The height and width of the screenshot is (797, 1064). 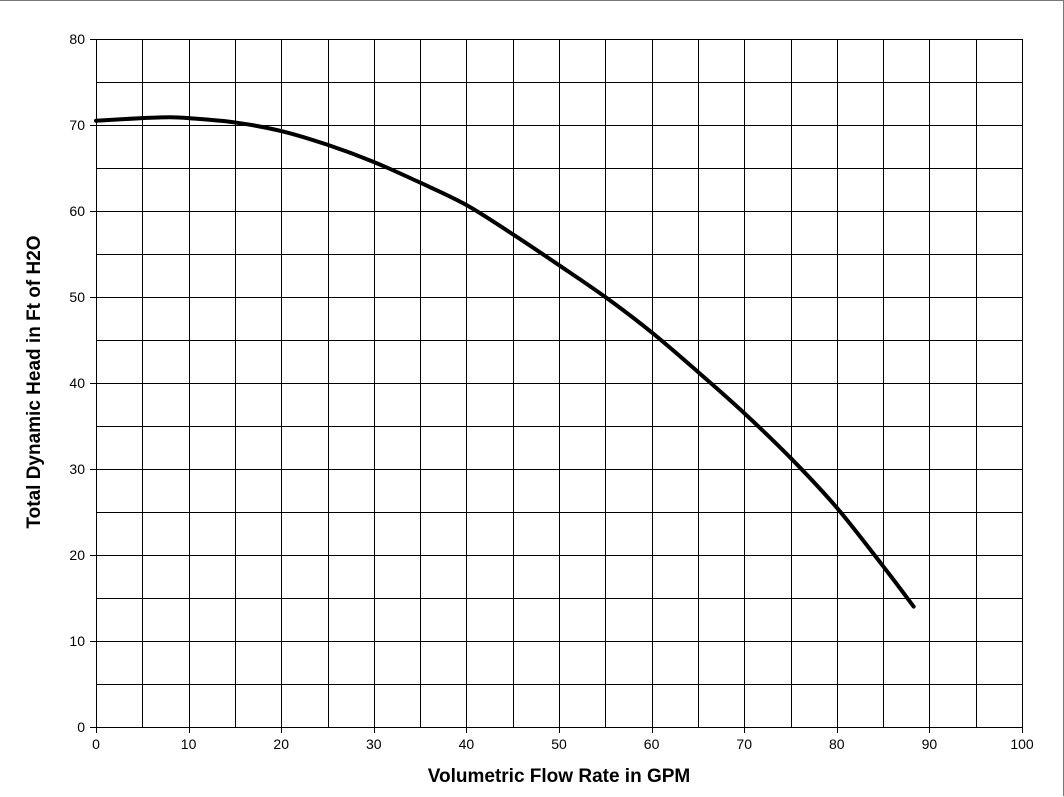 What do you see at coordinates (81, 727) in the screenshot?
I see `y-tick-label: 0` at bounding box center [81, 727].